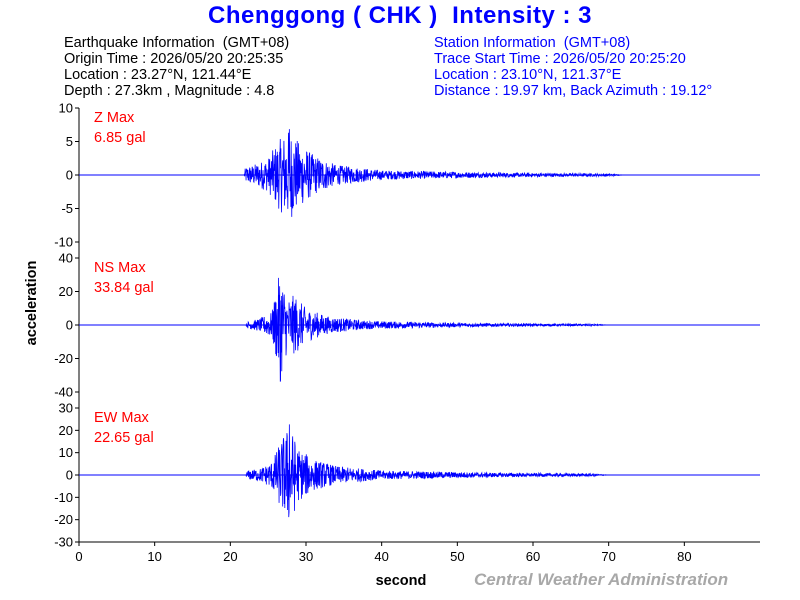  I want to click on max-value-z: 6.85 gal, so click(120, 138).